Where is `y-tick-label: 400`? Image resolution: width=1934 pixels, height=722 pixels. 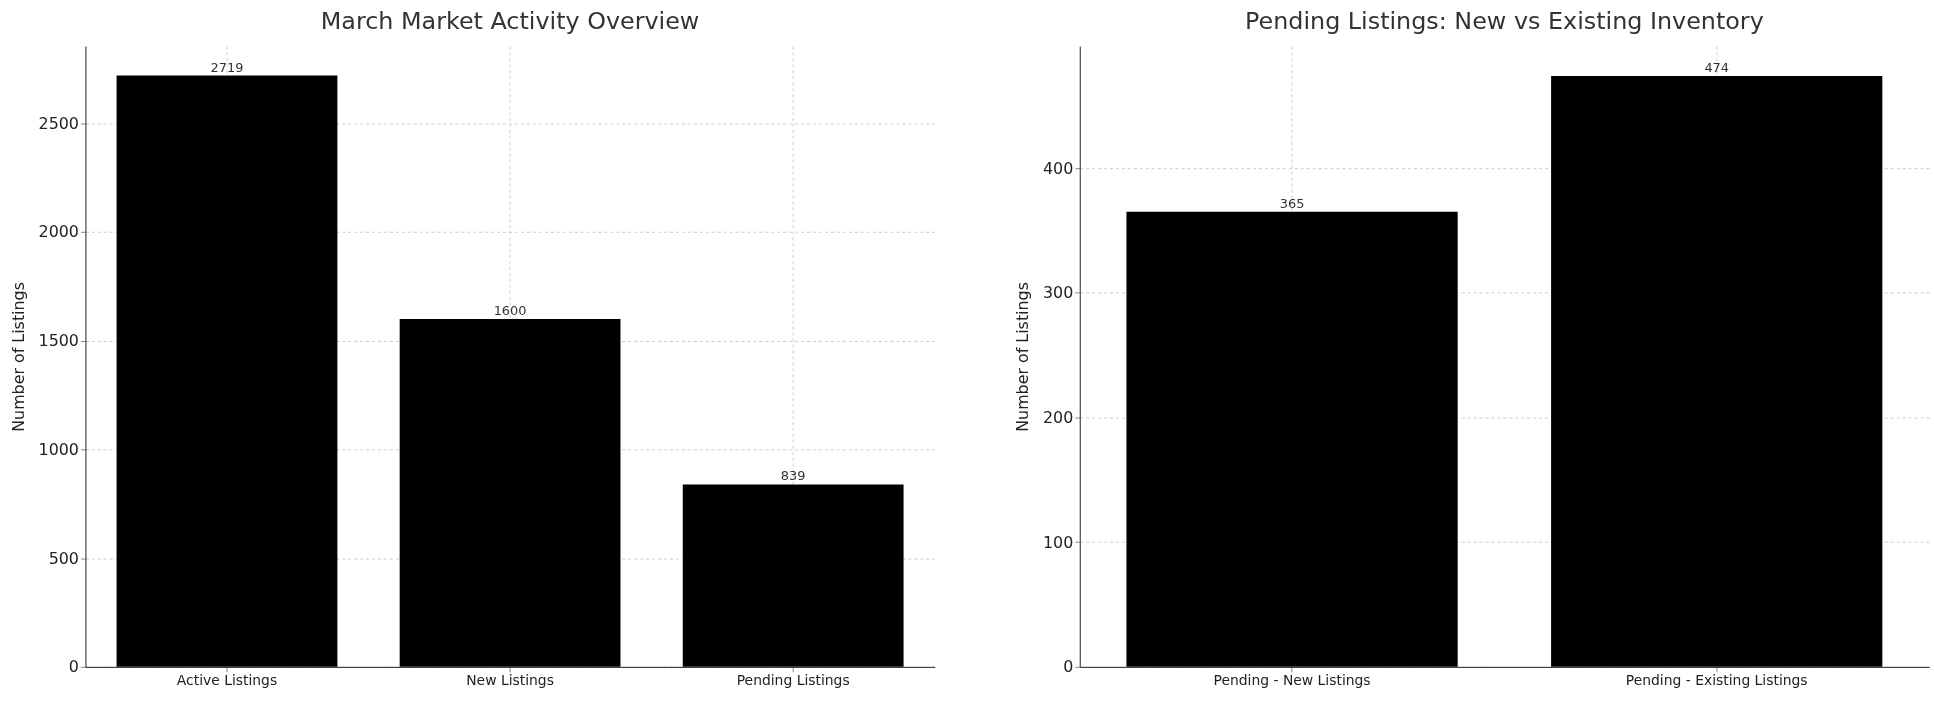 y-tick-label: 400 is located at coordinates (1058, 168).